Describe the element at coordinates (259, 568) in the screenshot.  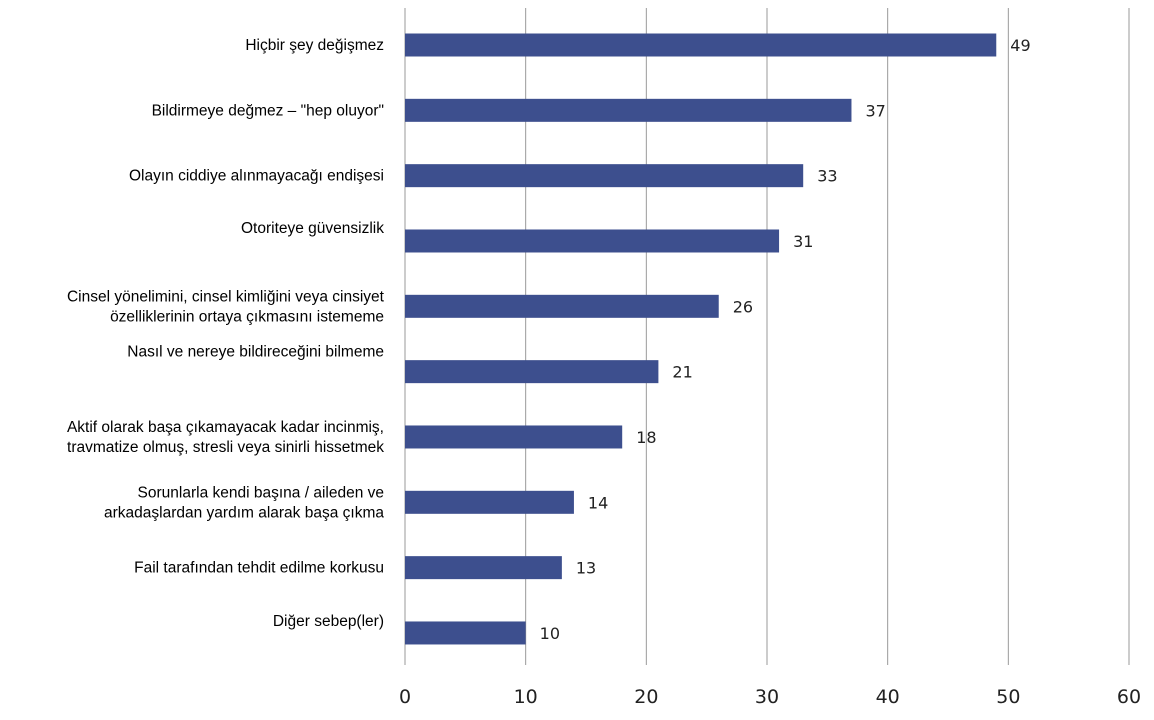
I see `y-tick-label: Fail tarafından tehdit edilme korkusu` at that location.